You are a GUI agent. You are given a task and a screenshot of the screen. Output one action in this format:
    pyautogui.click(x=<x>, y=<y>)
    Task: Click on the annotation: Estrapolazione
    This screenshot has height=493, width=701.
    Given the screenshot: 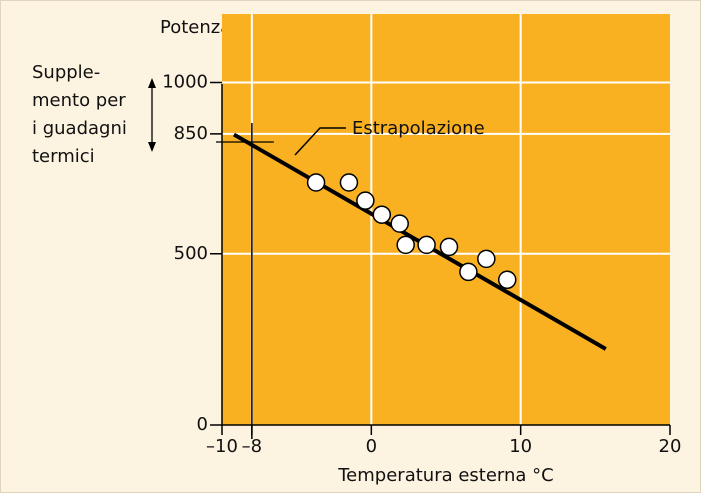 What is the action you would take?
    pyautogui.click(x=418, y=128)
    